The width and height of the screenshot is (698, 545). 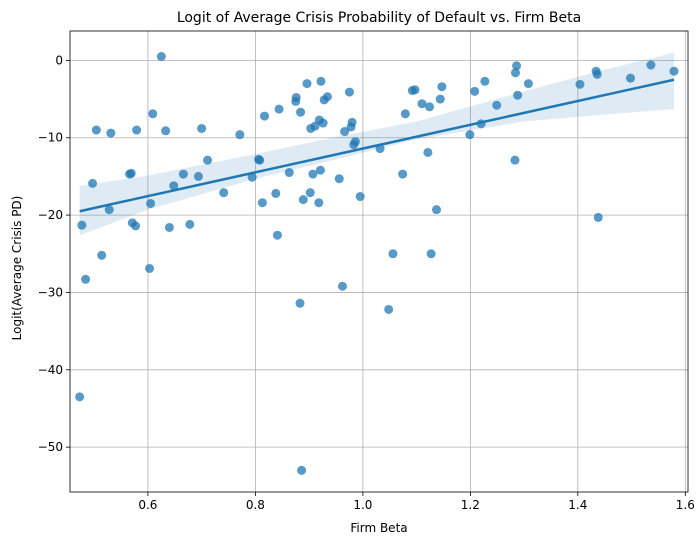 What do you see at coordinates (416, 502) in the screenshot?
I see `x-axis-ticks: 0.6 0.8 1.0 1.2 1.4 1.6` at bounding box center [416, 502].